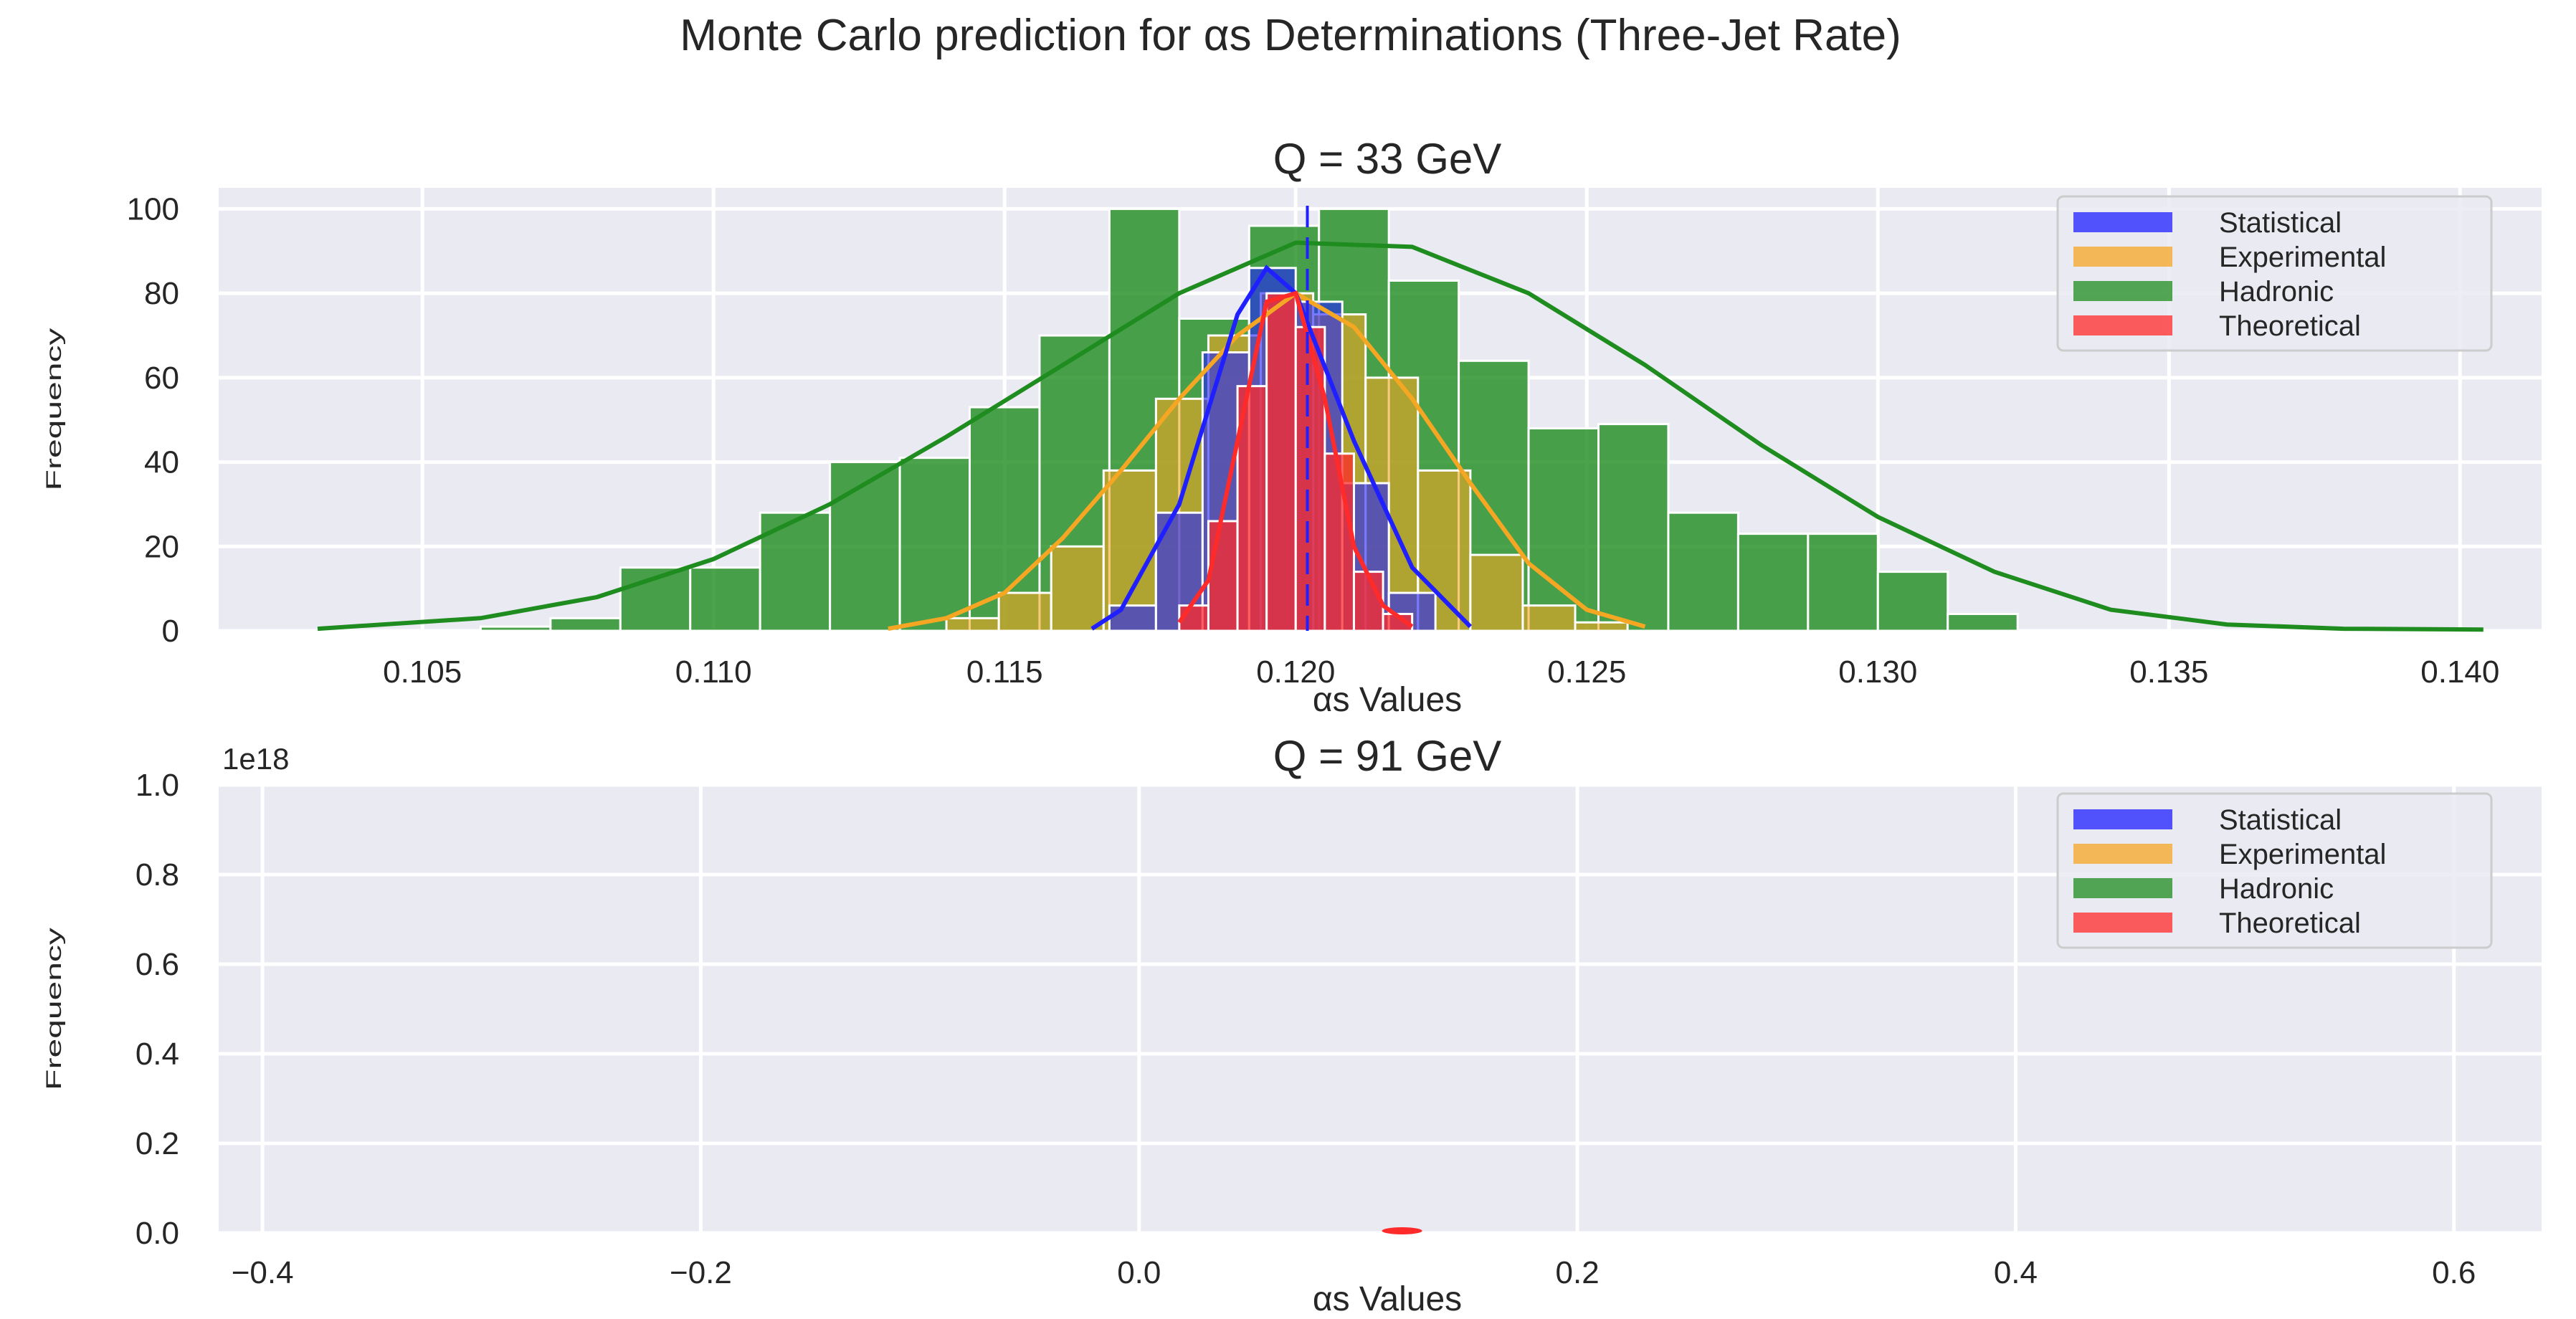 The height and width of the screenshot is (1319, 2576). I want to click on y-tick-label: 0.2, so click(157, 1143).